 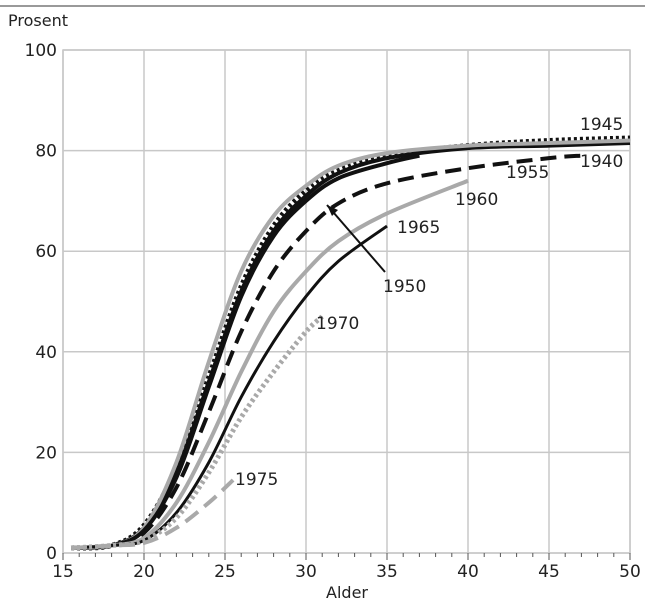 What do you see at coordinates (332, 210) in the screenshot?
I see `label-1950-arrowhead` at bounding box center [332, 210].